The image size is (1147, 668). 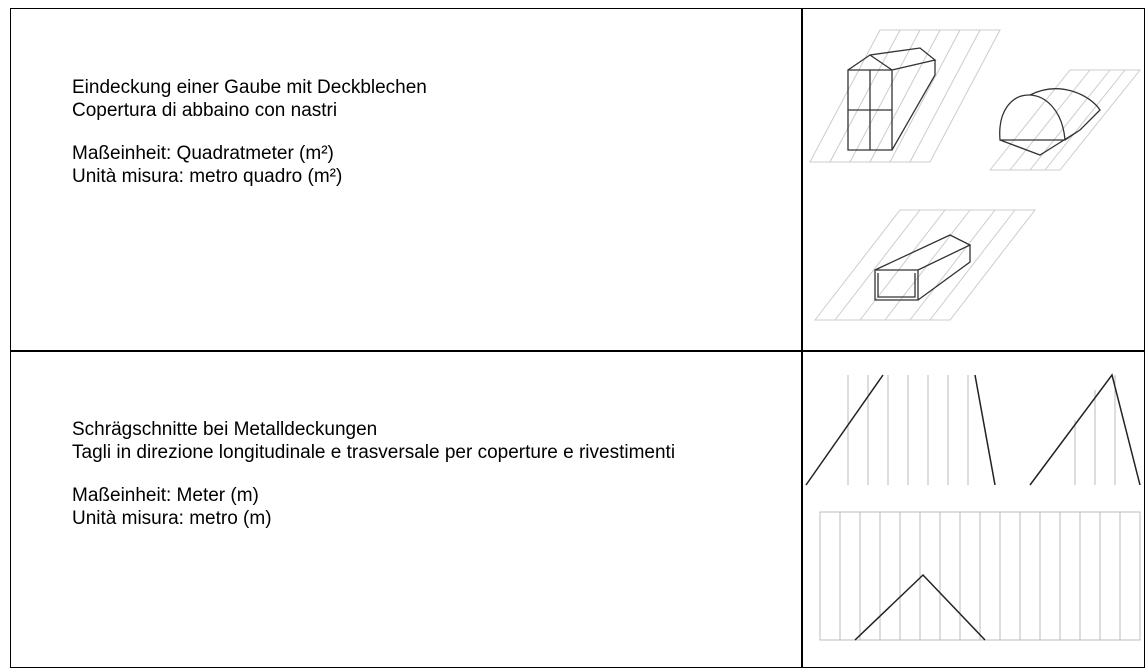 I want to click on title-de: Schrägschnitte bei Metalldeckungen, so click(x=225, y=429).